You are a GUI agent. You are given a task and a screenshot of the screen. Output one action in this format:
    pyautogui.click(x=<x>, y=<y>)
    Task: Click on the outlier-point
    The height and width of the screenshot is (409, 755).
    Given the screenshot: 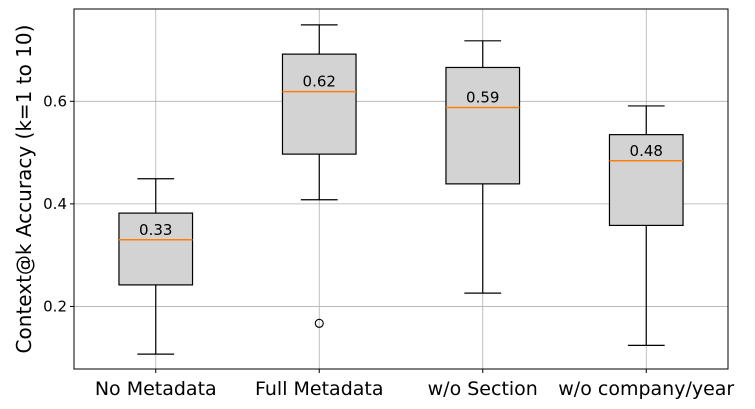 What is the action you would take?
    pyautogui.click(x=319, y=323)
    